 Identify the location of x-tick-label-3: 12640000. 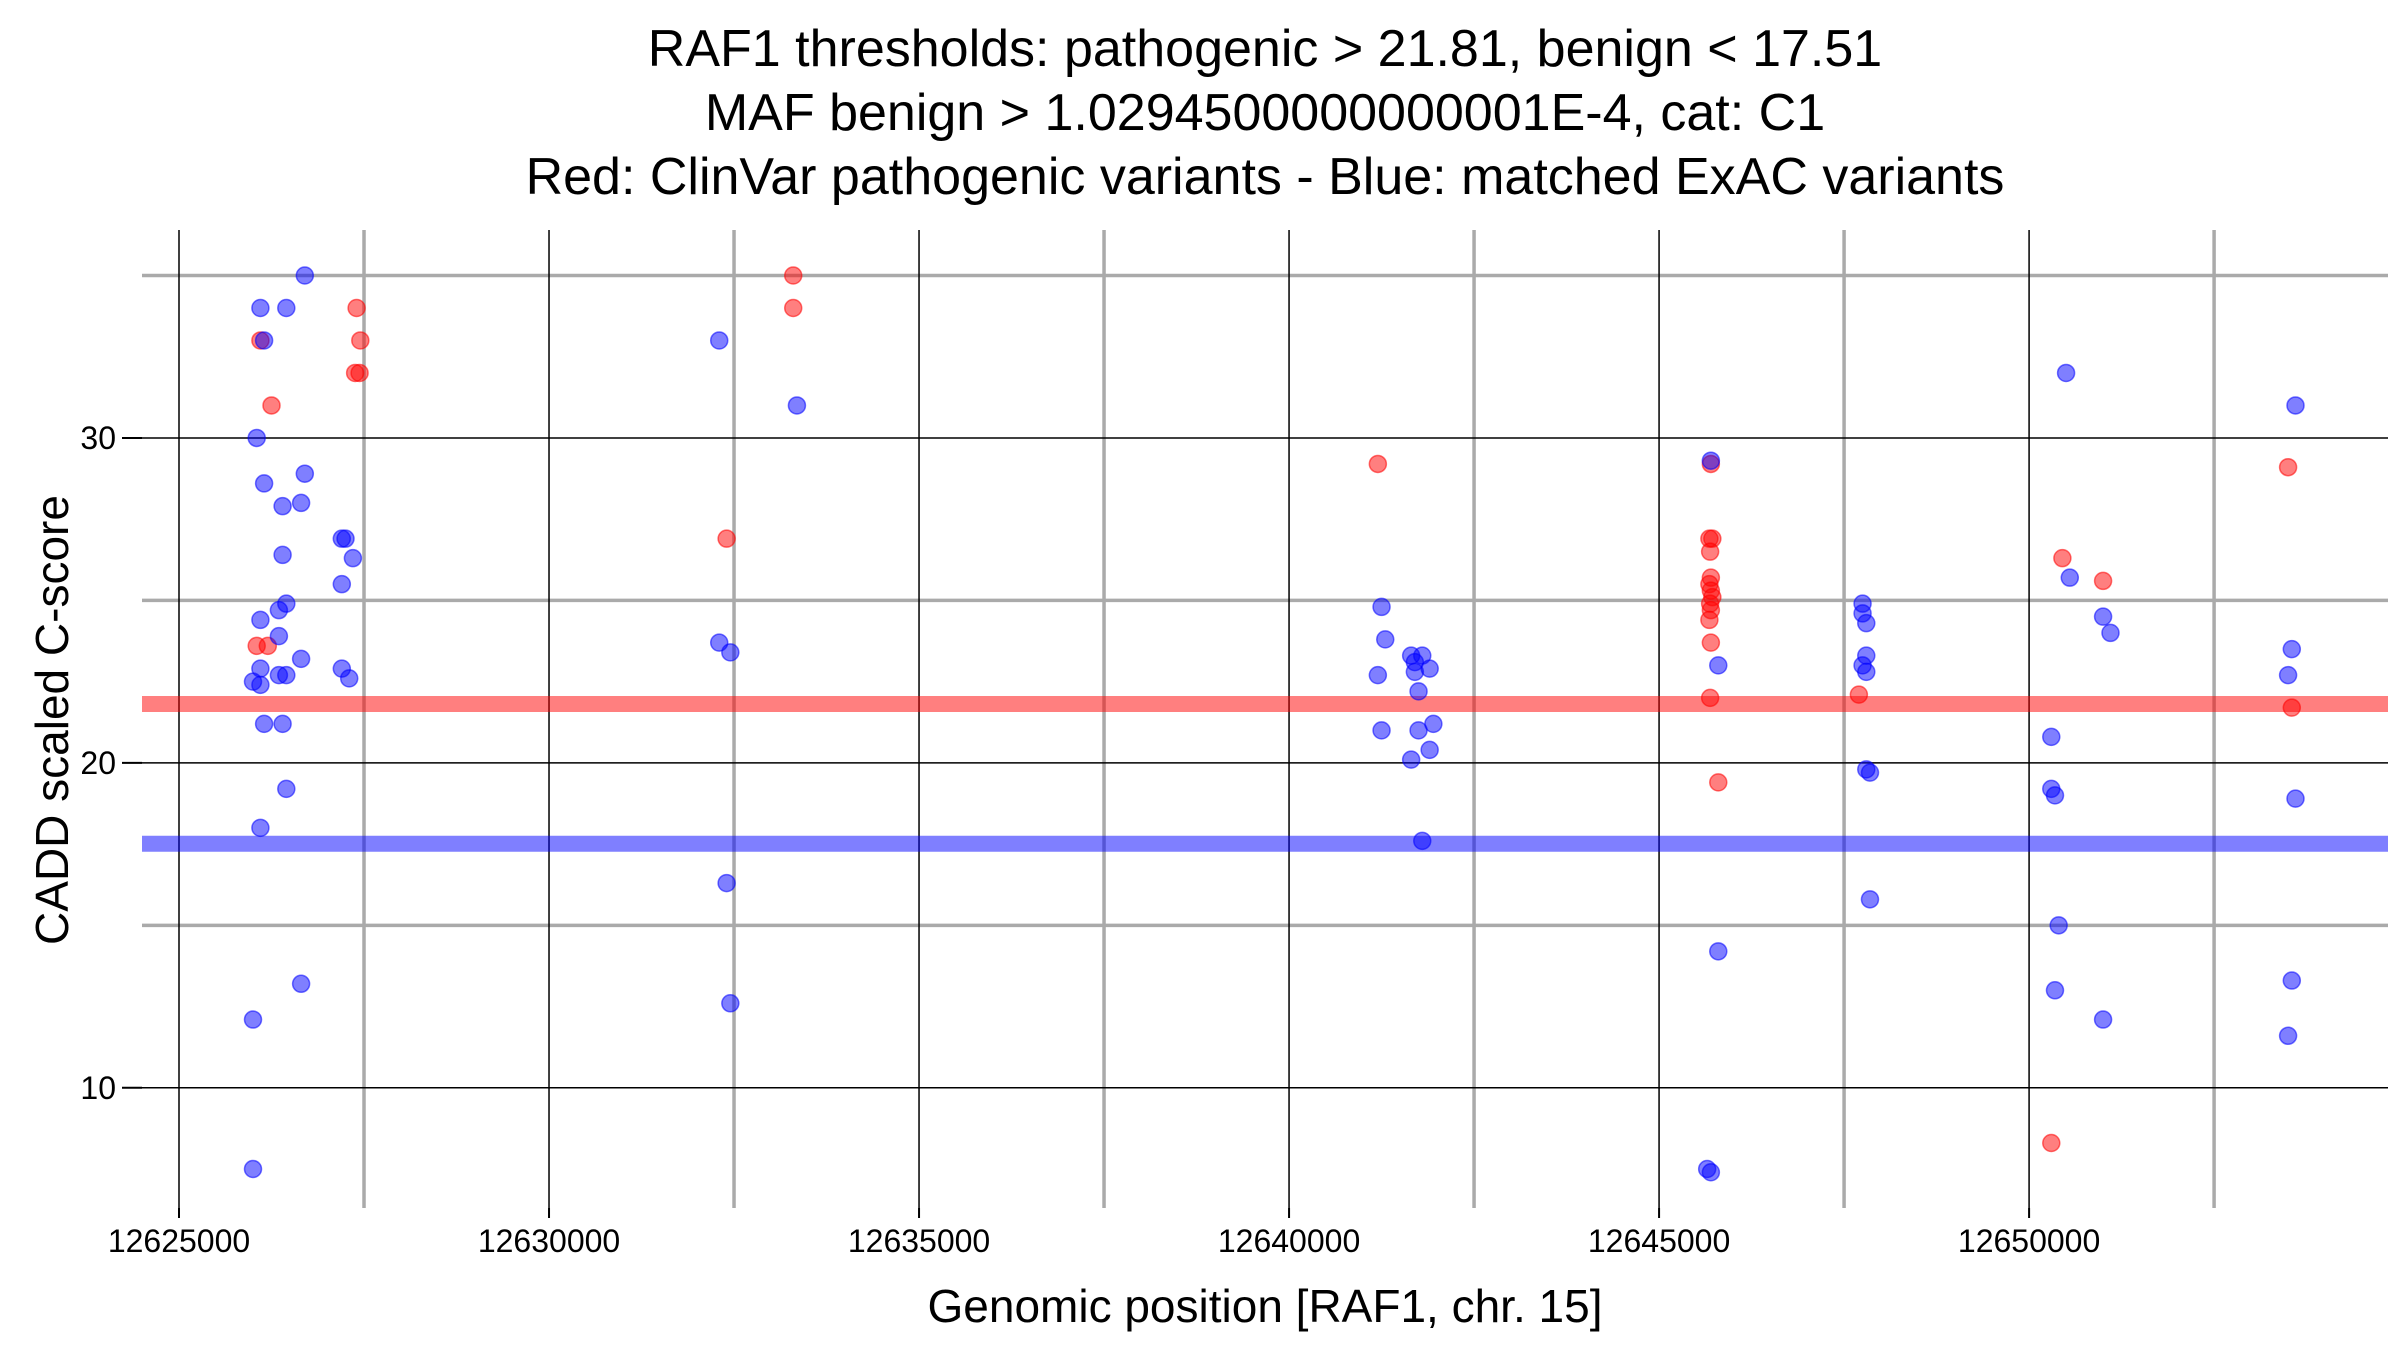
(1289, 1241).